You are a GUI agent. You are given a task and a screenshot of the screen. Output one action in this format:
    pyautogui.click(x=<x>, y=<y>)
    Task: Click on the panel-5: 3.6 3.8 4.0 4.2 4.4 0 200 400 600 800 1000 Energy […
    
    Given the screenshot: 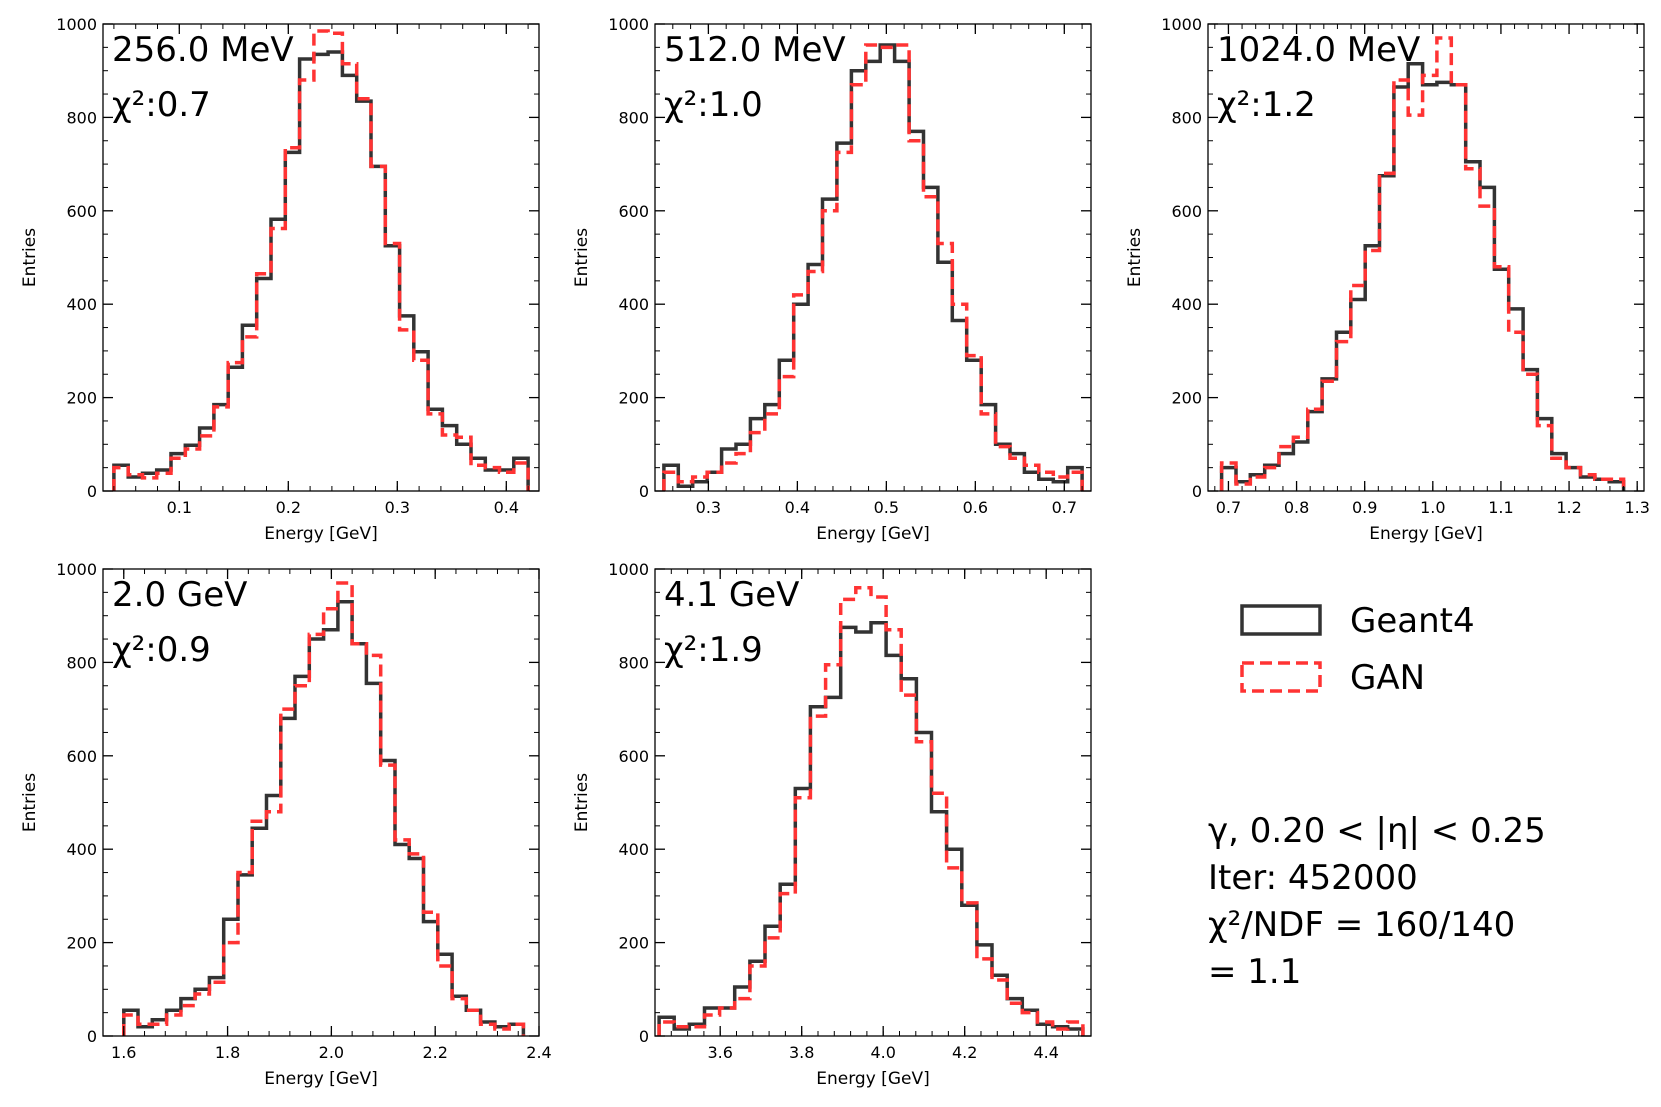 What is the action you would take?
    pyautogui.click(x=832, y=824)
    